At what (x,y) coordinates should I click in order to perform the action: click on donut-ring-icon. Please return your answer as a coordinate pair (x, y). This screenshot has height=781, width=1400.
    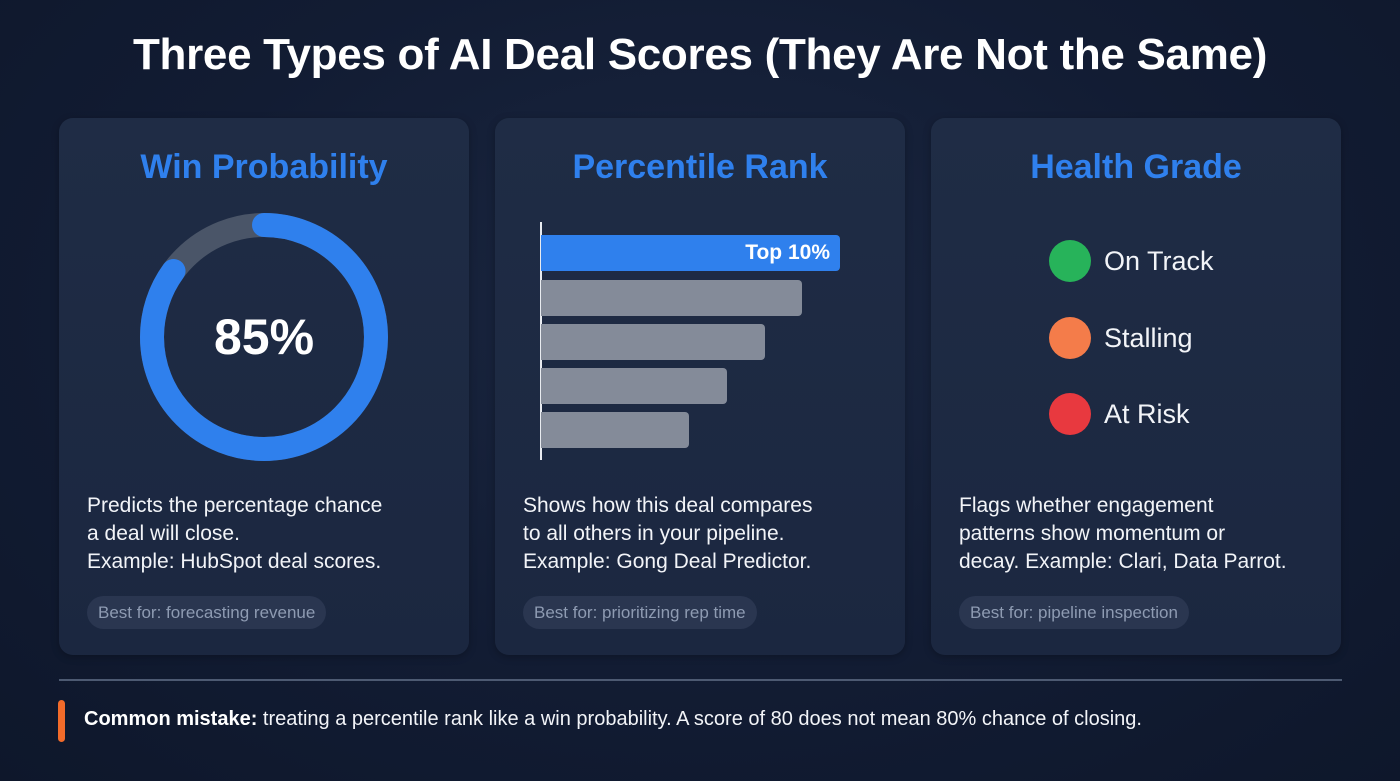
    Looking at the image, I should click on (264, 337).